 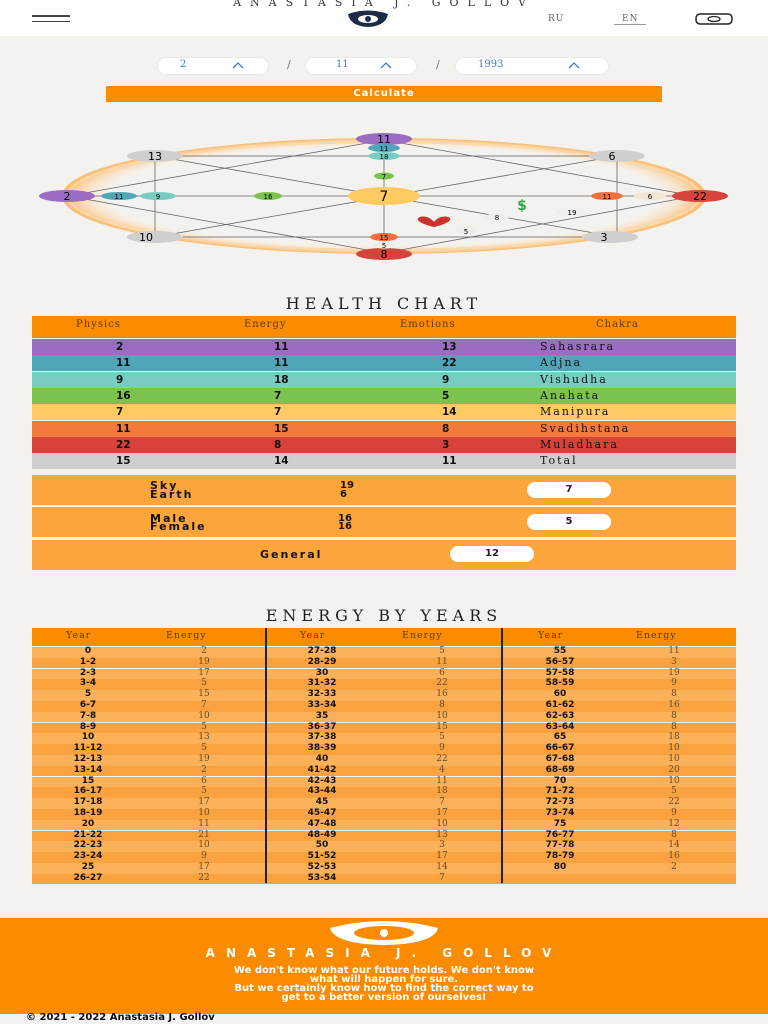 I want to click on year-cell: 80, so click(x=560, y=867).